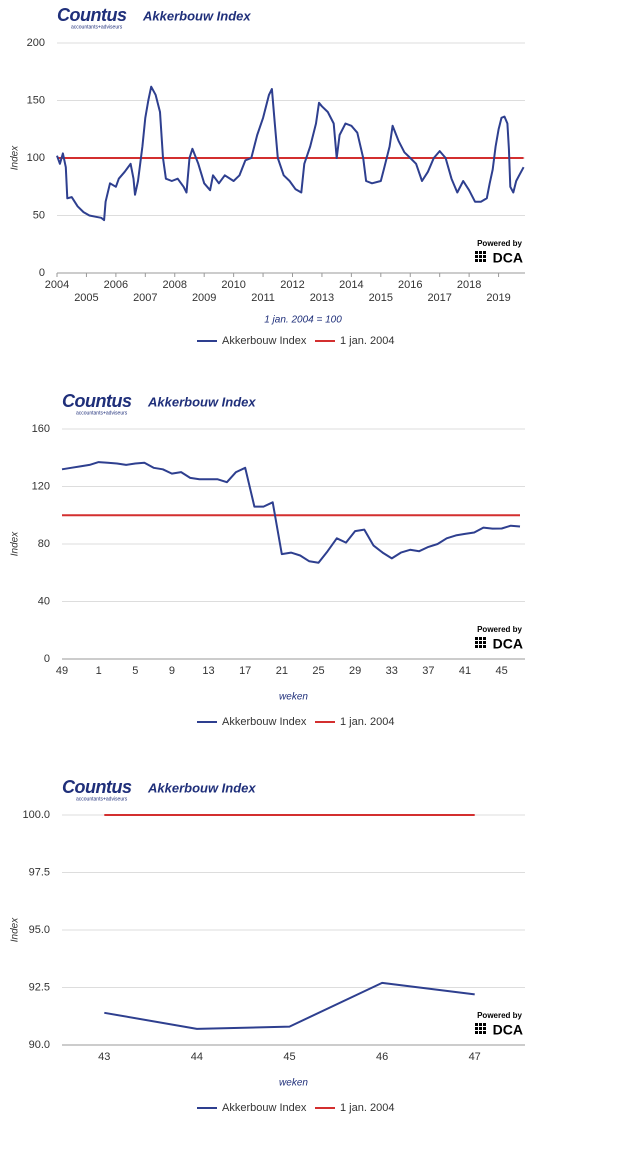 This screenshot has height=1158, width=625. Describe the element at coordinates (41, 486) in the screenshot. I see `y-tick-label: 120` at that location.